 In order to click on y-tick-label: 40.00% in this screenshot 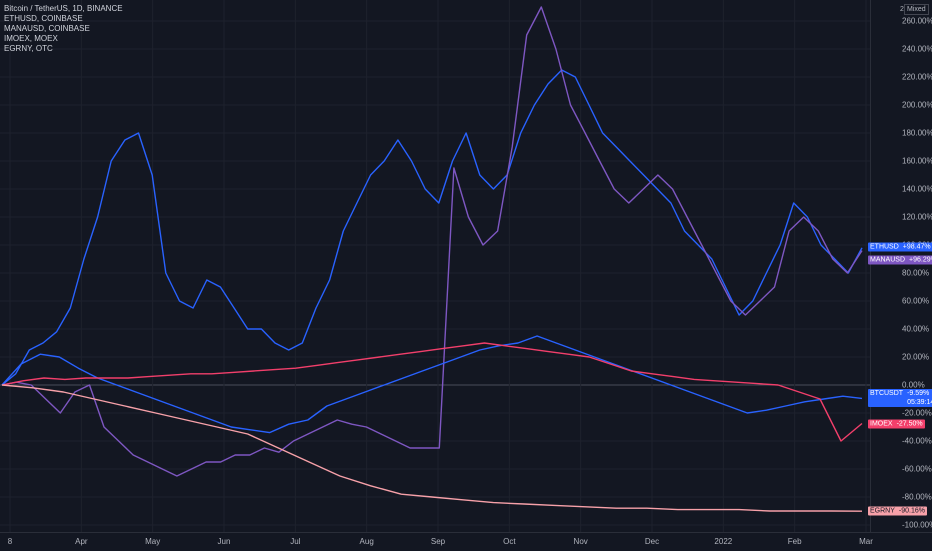, I will do `click(916, 329)`.